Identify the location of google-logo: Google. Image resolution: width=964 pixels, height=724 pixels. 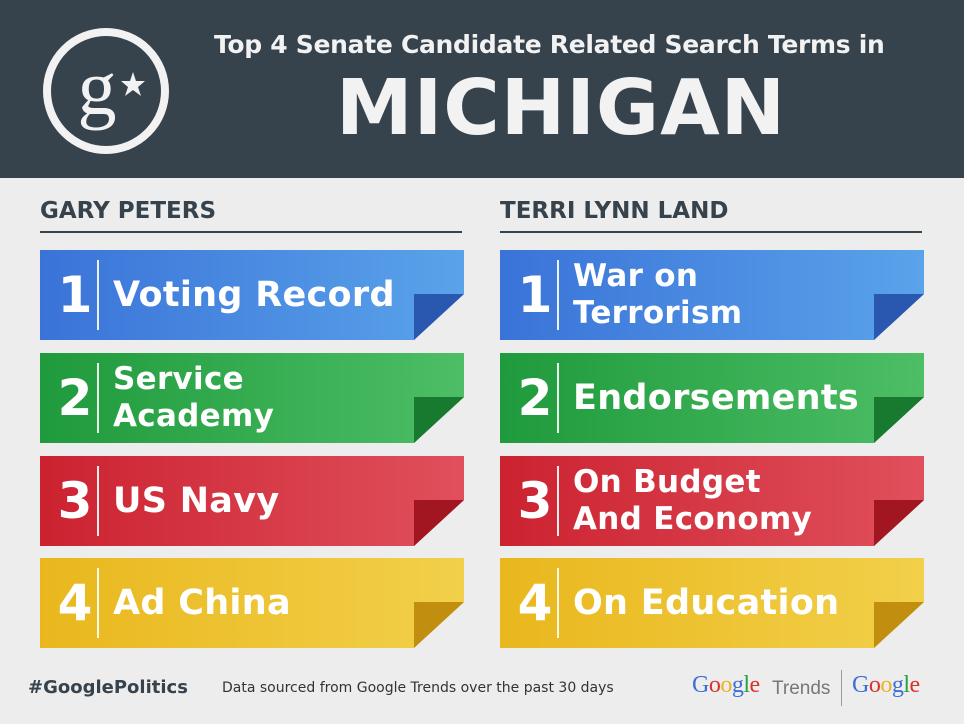
(886, 685).